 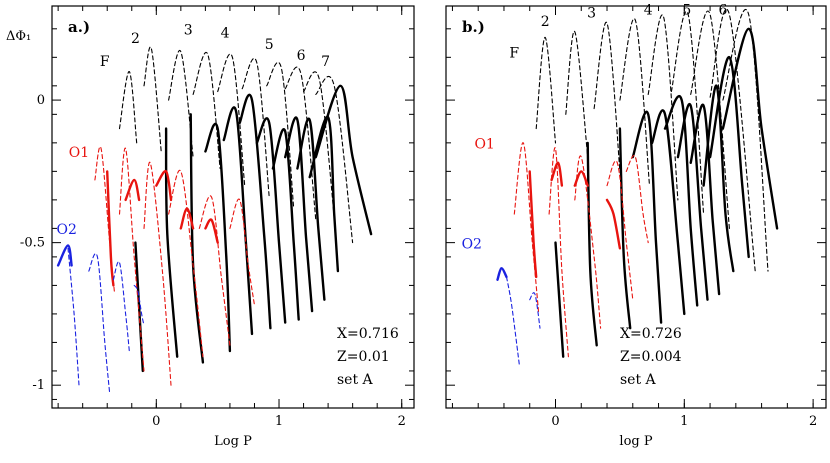 I want to click on x-axis-label: log P, so click(x=635, y=441).